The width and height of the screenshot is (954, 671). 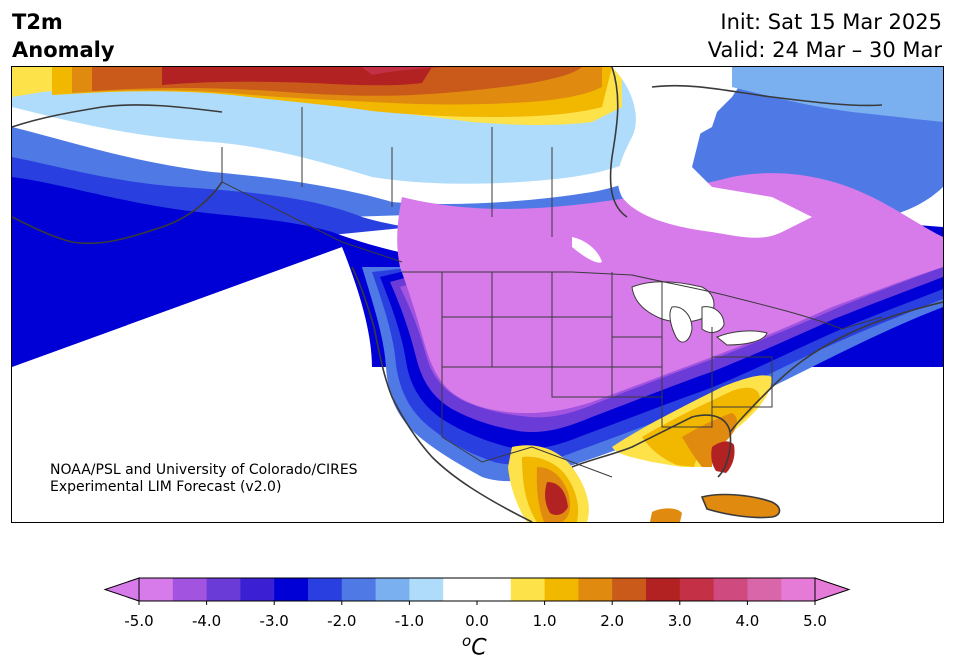 What do you see at coordinates (757, 302) in the screenshot?
I see `border-us-canada-east` at bounding box center [757, 302].